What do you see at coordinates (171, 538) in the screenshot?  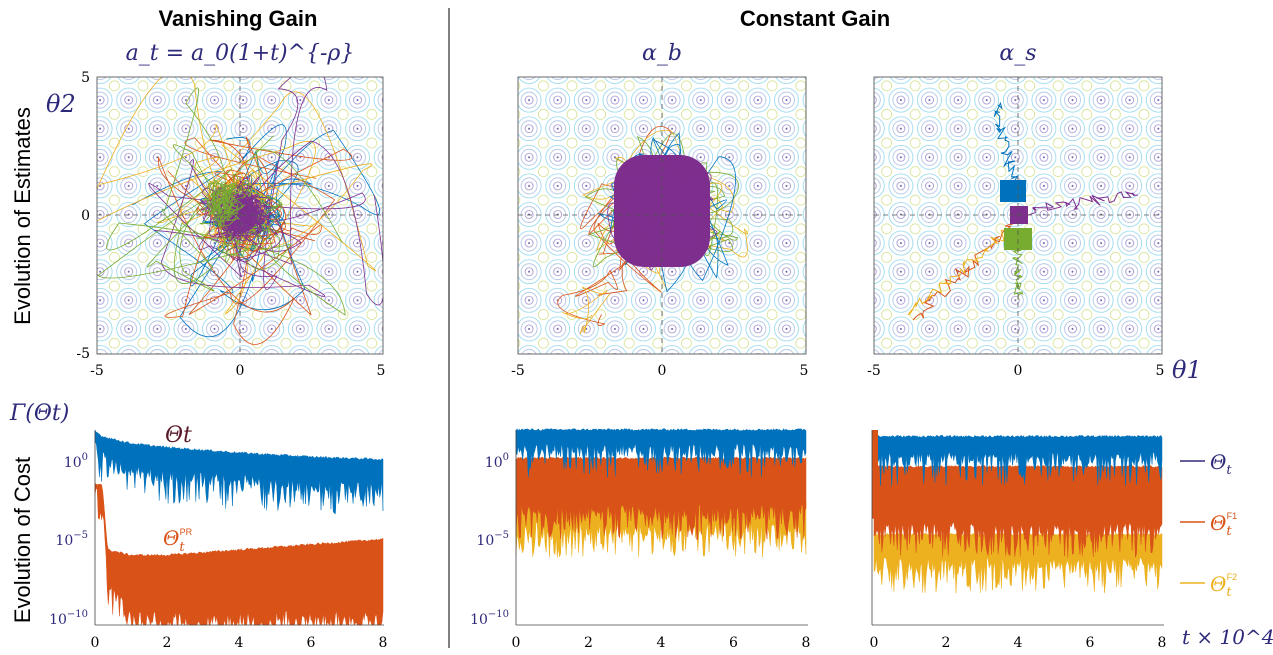 I see `theta-pr-base: Θ` at bounding box center [171, 538].